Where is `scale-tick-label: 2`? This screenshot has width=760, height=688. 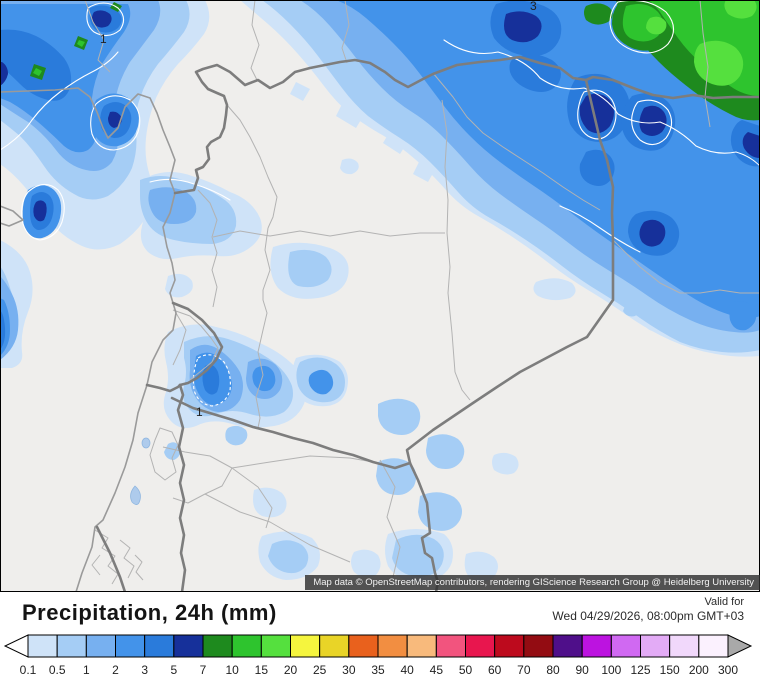 scale-tick-label: 2 is located at coordinates (115, 670).